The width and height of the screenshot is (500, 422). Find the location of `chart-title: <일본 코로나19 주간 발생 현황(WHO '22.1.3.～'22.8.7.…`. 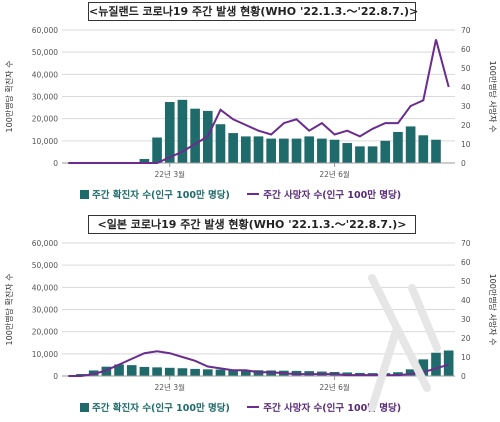

chart-title: <일본 코로나19 주간 발생 현황(WHO '22.1.3.～'22.8.7.… is located at coordinates (252, 224).